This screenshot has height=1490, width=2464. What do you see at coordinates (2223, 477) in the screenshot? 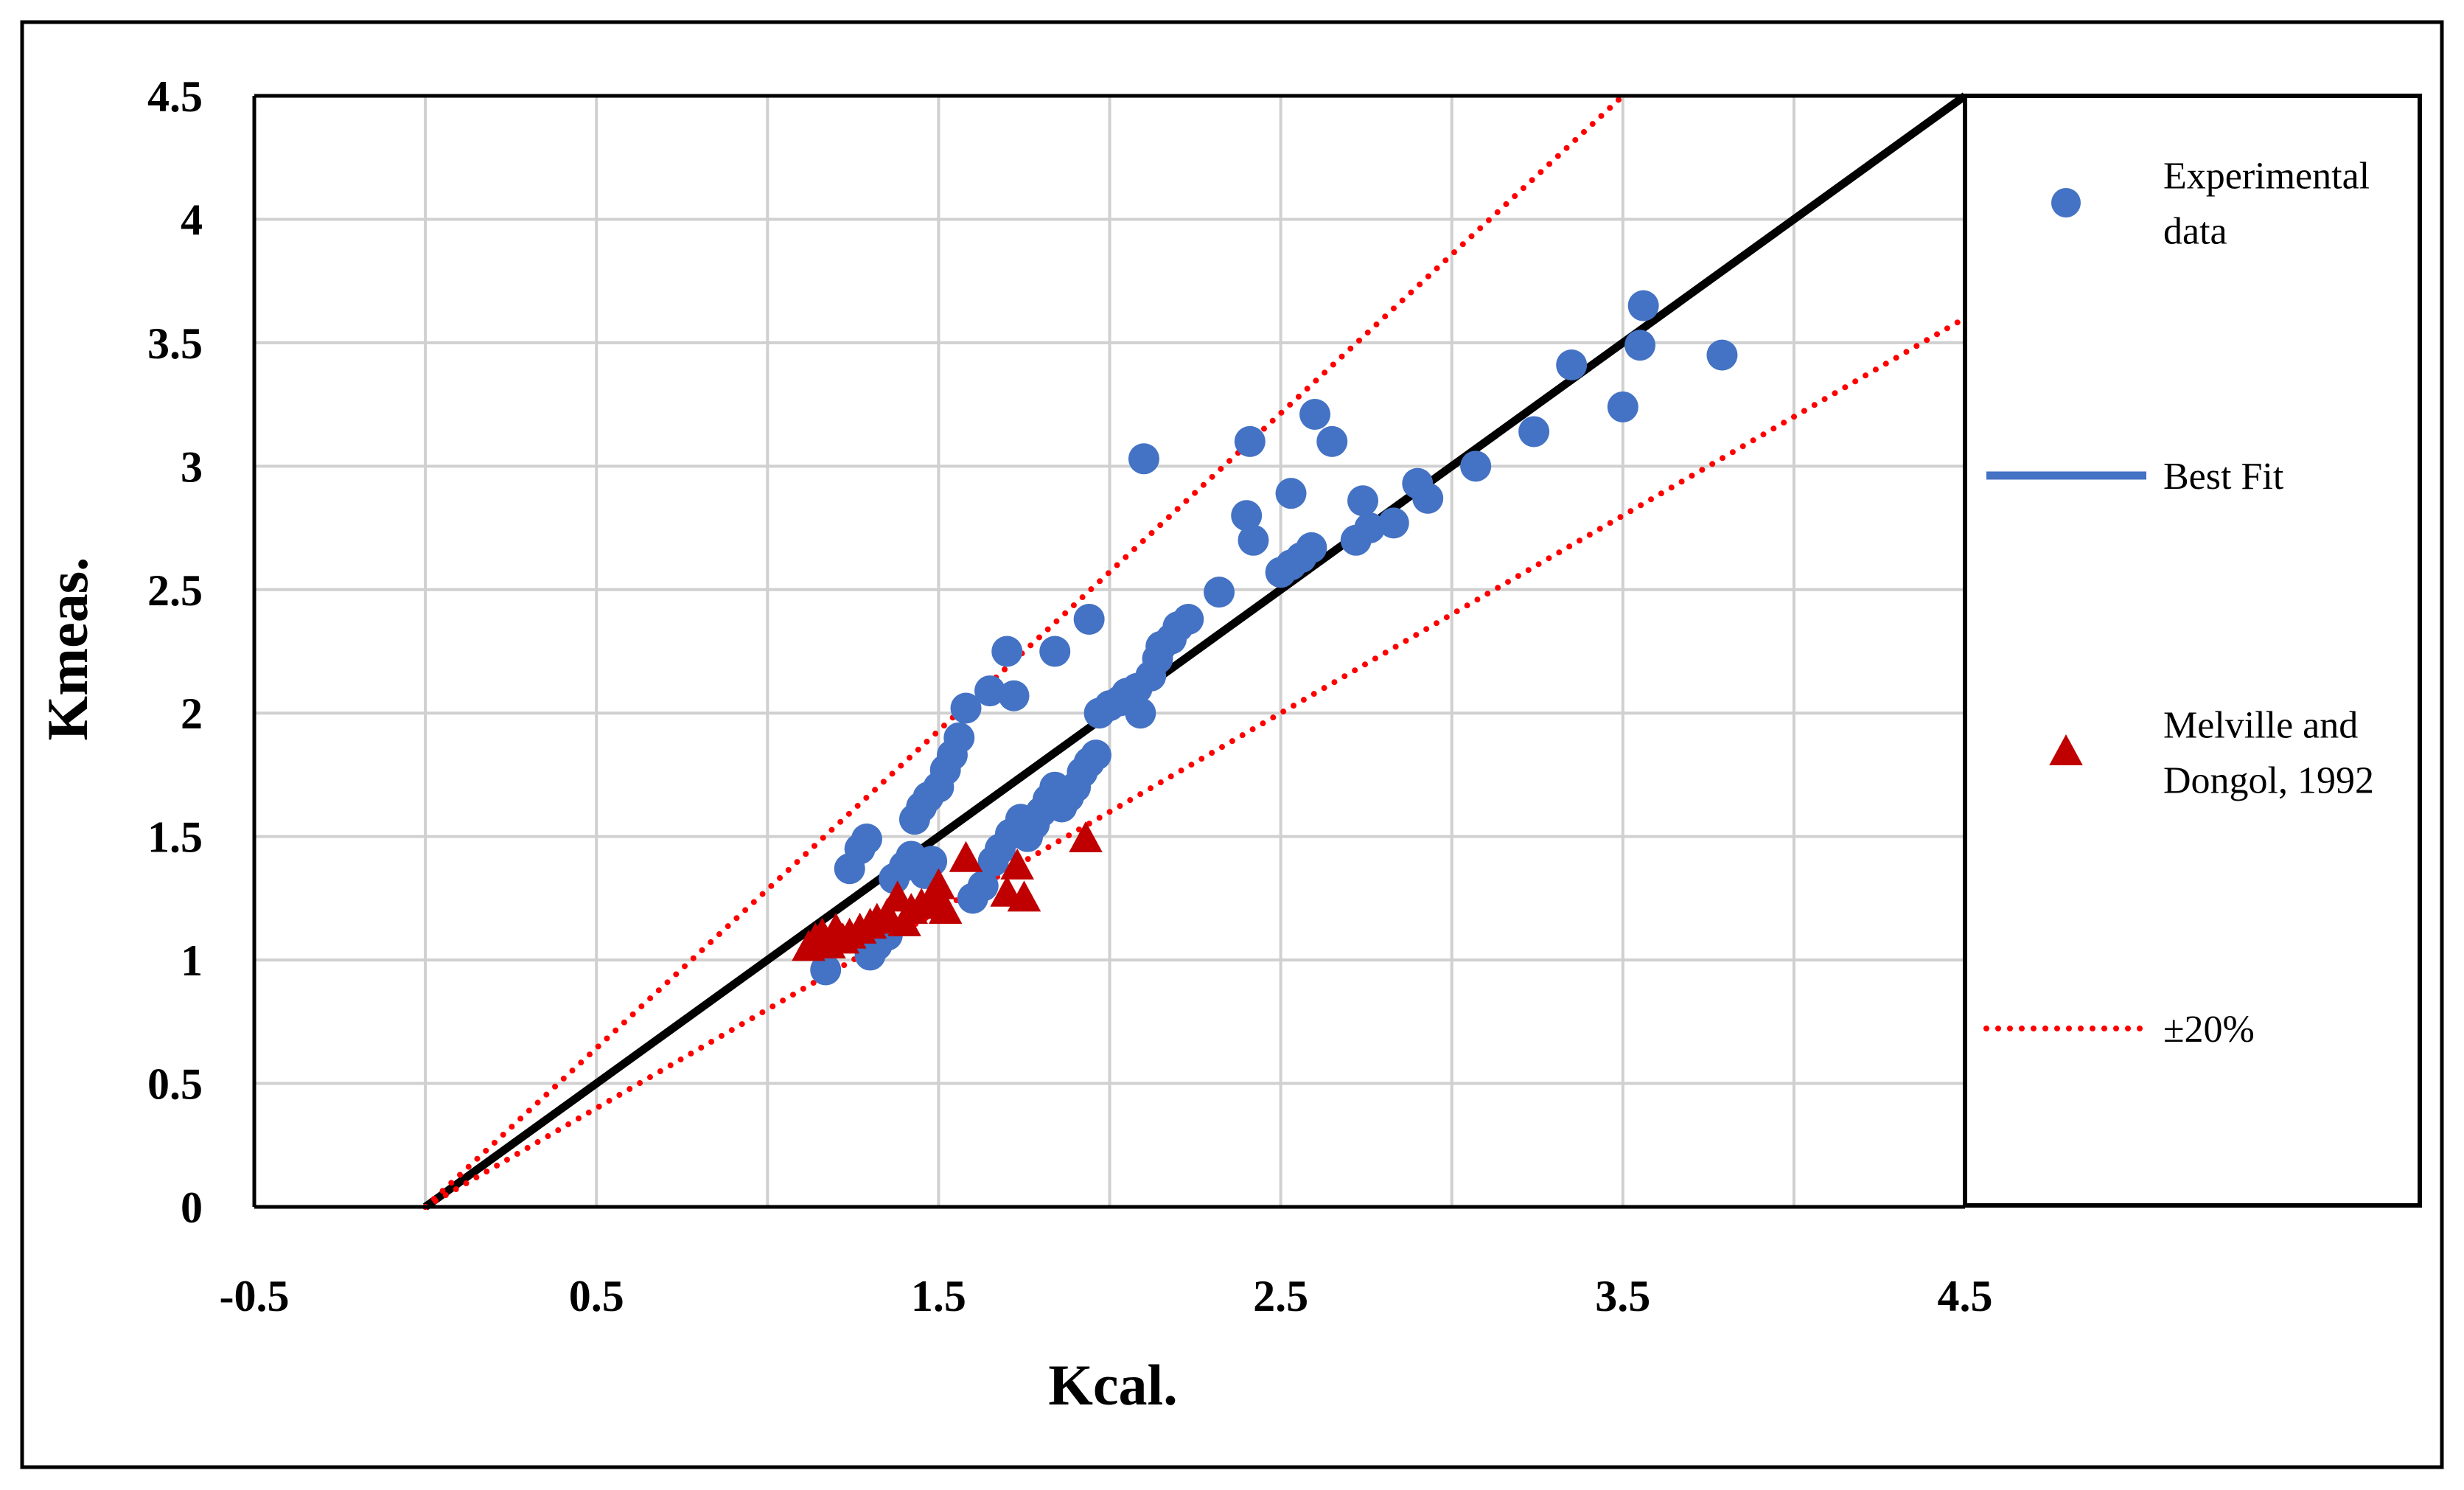
I see `legend-label: Best Fit` at bounding box center [2223, 477].